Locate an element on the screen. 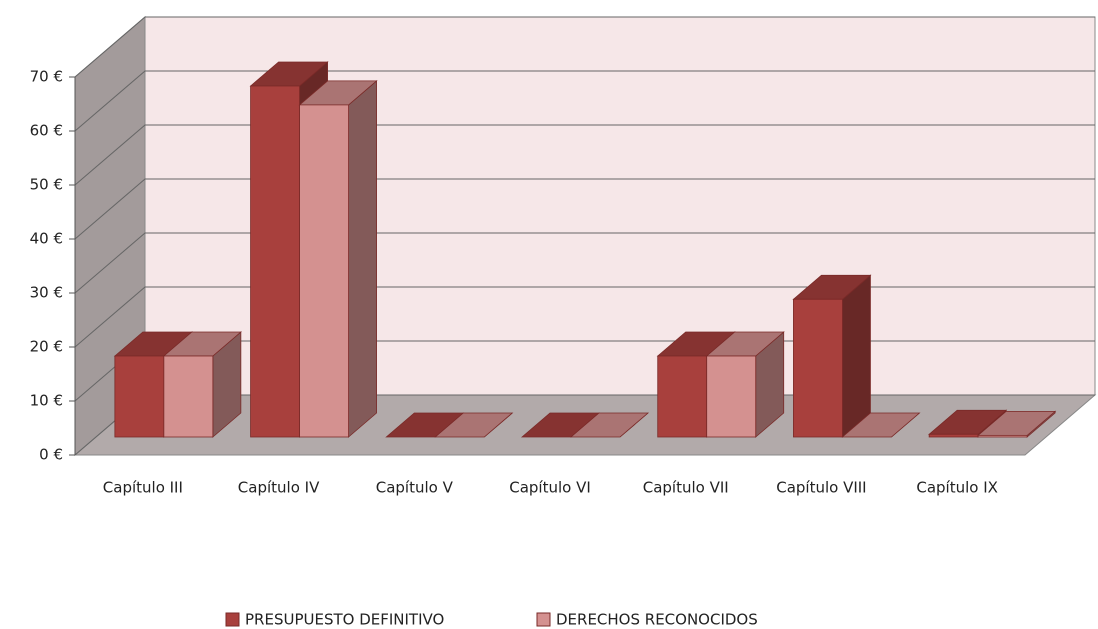 Image resolution: width=1098 pixels, height=629 pixels. y-tick-label: 20 € is located at coordinates (46, 347).